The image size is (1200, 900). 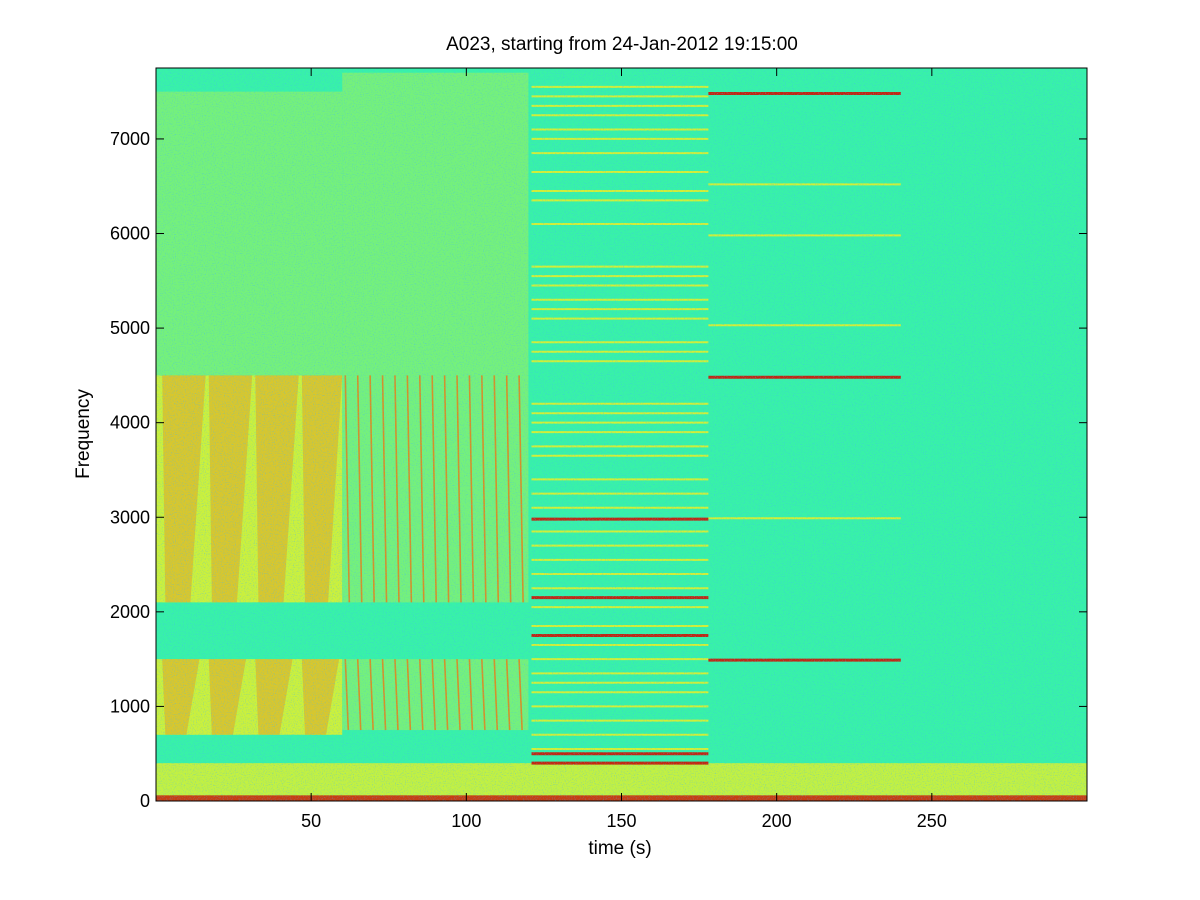 I want to click on y-tick-label-5: 5000, so click(x=130, y=328).